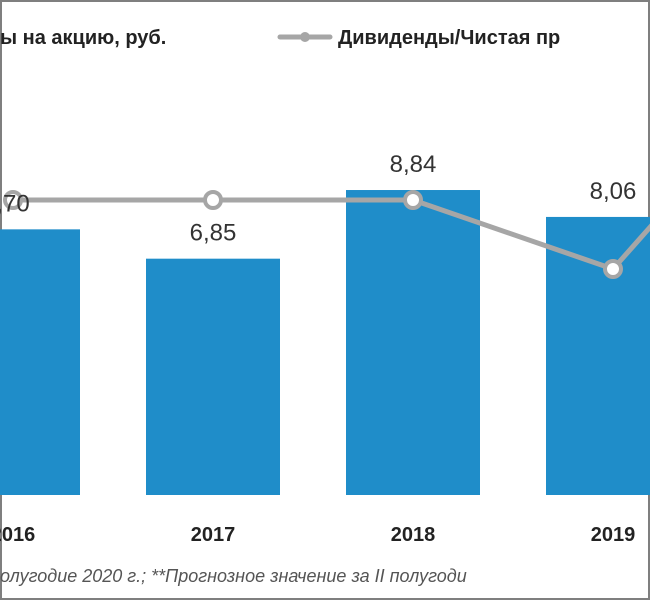  What do you see at coordinates (413, 535) in the screenshot?
I see `category-label-2018: 2018` at bounding box center [413, 535].